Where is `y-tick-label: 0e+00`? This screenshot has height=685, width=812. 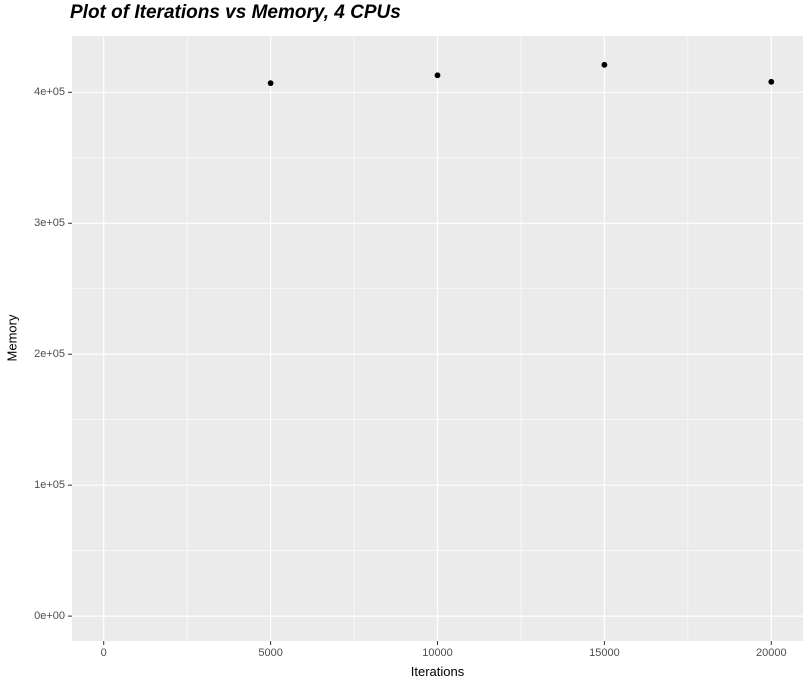
y-tick-label: 0e+00 is located at coordinates (49, 616).